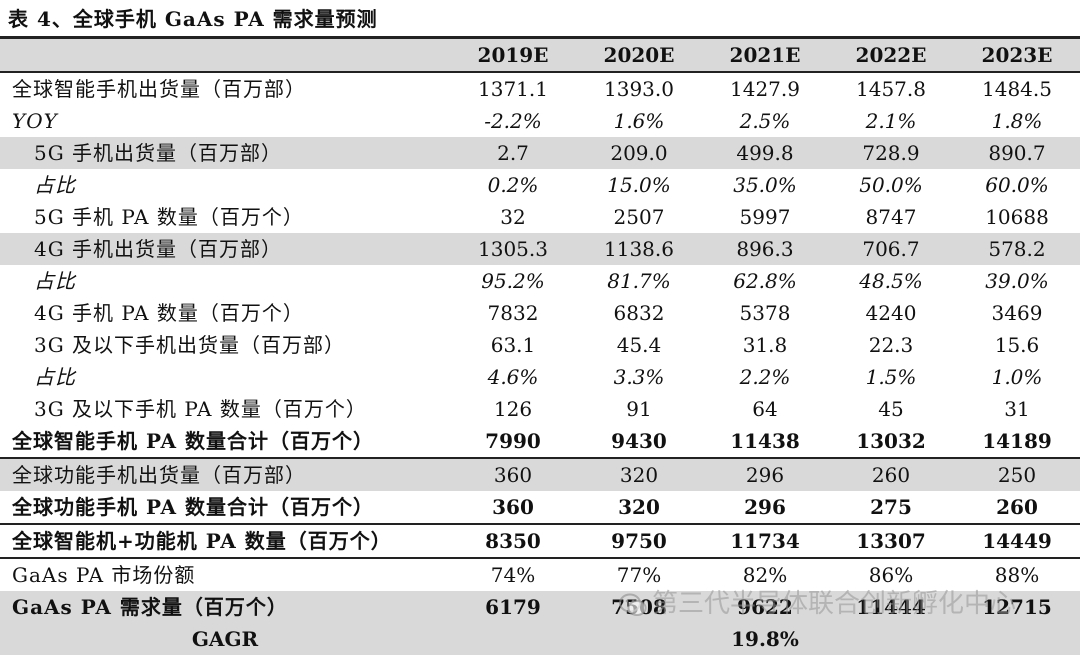 This screenshot has width=1080, height=655. I want to click on value-cell: 896.3, so click(765, 249).